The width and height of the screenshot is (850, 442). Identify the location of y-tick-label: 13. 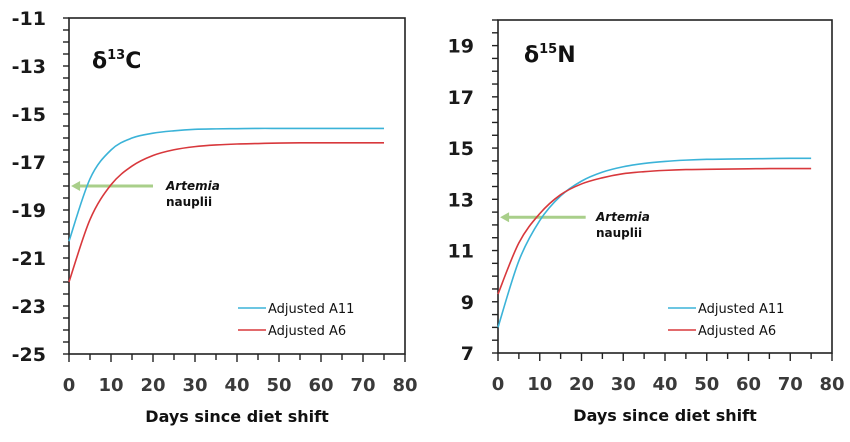
(461, 200).